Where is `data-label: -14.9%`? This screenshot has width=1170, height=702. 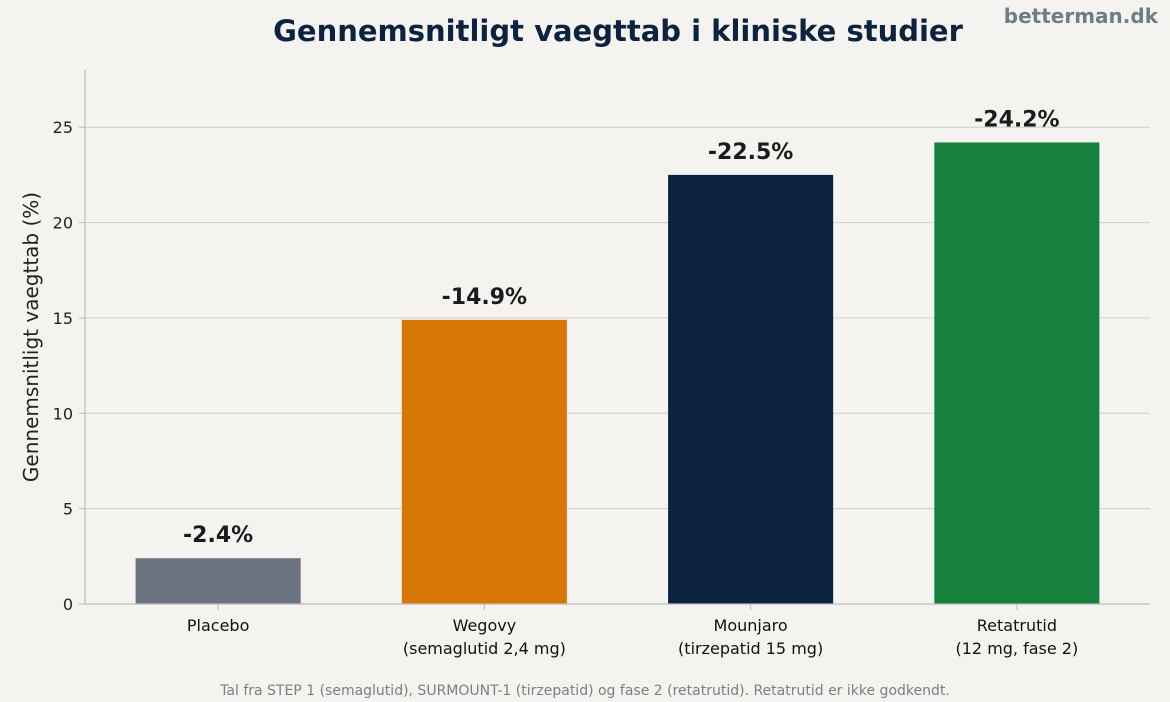 data-label: -14.9% is located at coordinates (484, 297).